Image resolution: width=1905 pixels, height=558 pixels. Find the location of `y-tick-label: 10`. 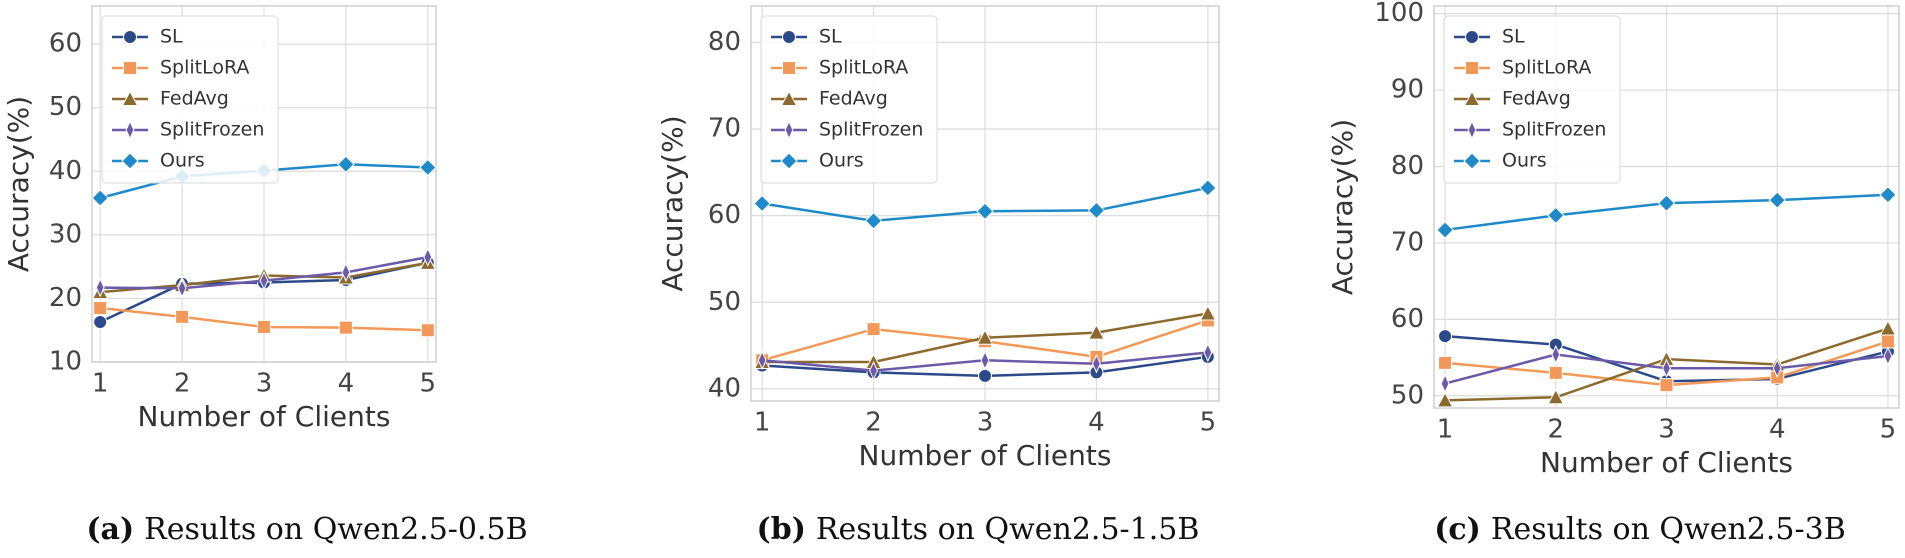

y-tick-label: 10 is located at coordinates (65, 362).